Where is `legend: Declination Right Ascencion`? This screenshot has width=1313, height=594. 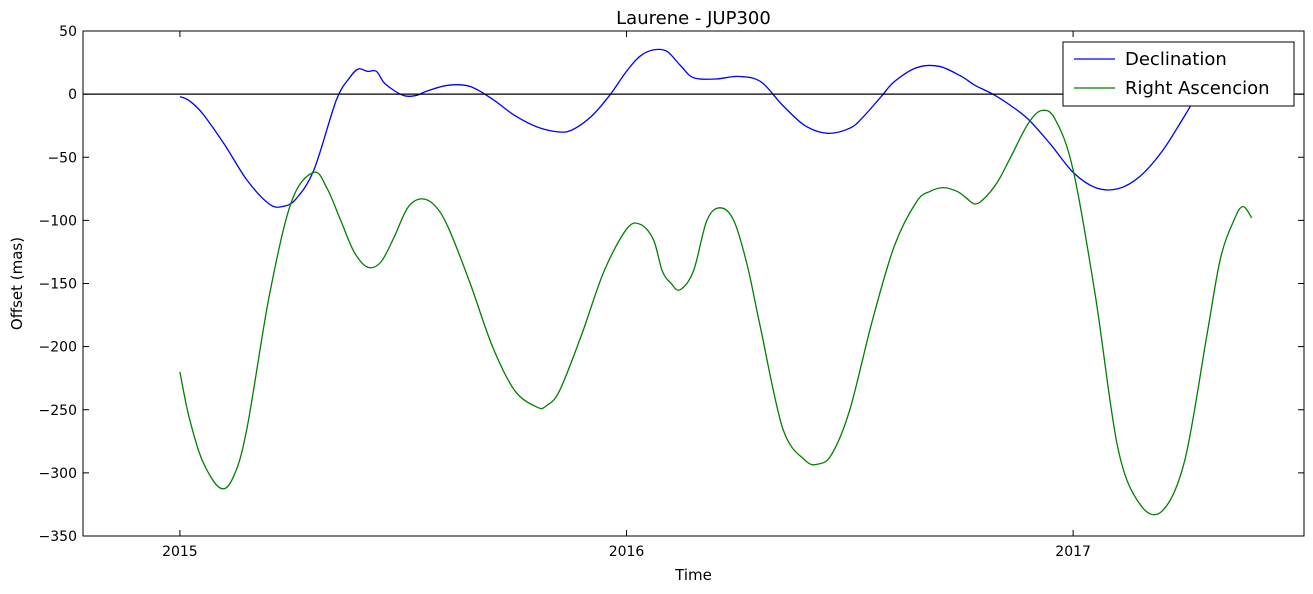 legend: Declination Right Ascencion is located at coordinates (1178, 74).